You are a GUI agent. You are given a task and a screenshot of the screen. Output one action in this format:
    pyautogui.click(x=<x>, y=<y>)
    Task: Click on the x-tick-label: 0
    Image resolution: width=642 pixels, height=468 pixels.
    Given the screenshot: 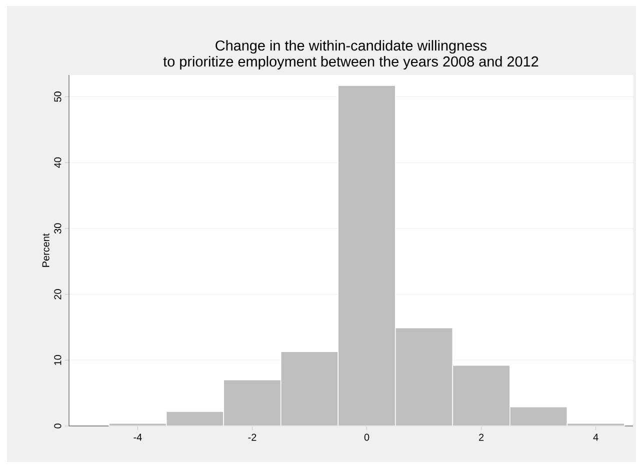 What is the action you would take?
    pyautogui.click(x=367, y=437)
    